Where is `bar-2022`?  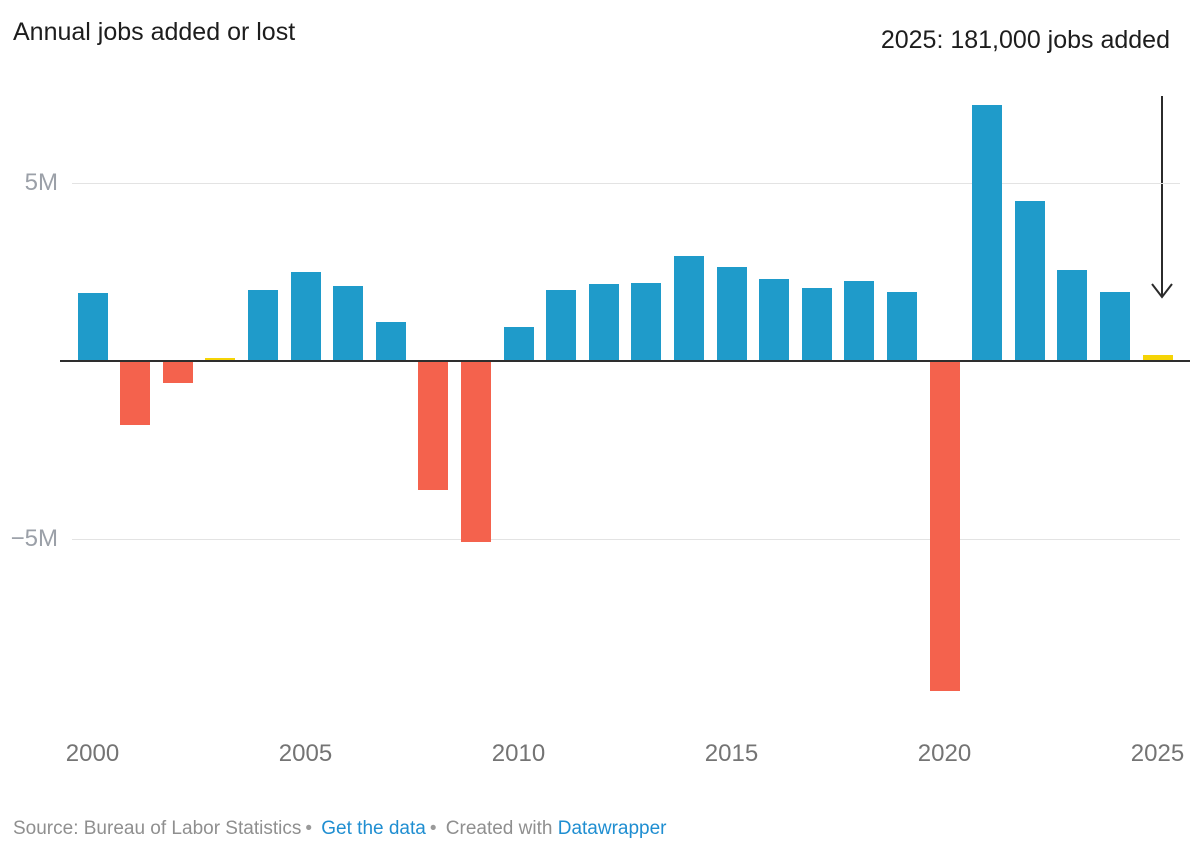
bar-2022 is located at coordinates (1029, 280).